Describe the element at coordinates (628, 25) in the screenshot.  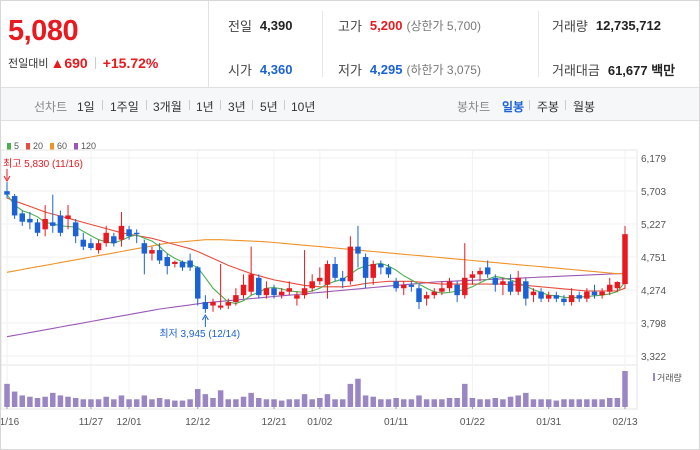
I see `stat-value: 12,735,712` at that location.